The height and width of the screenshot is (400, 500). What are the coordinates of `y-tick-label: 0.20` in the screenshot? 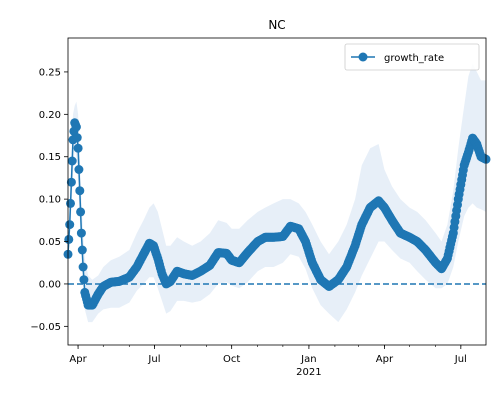 It's located at (50, 115).